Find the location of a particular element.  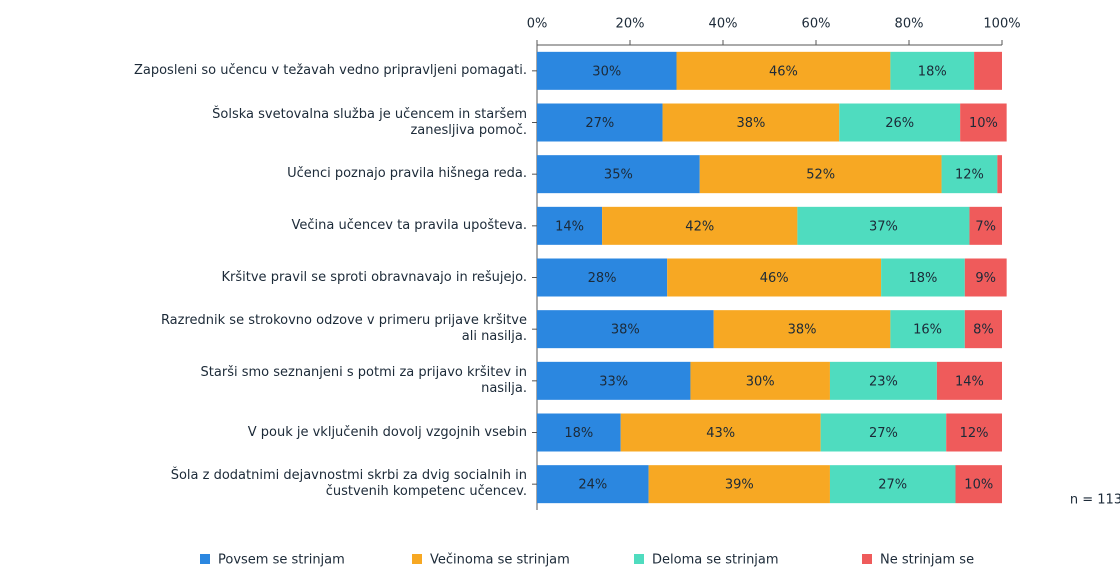

value-label: 28% is located at coordinates (602, 278).